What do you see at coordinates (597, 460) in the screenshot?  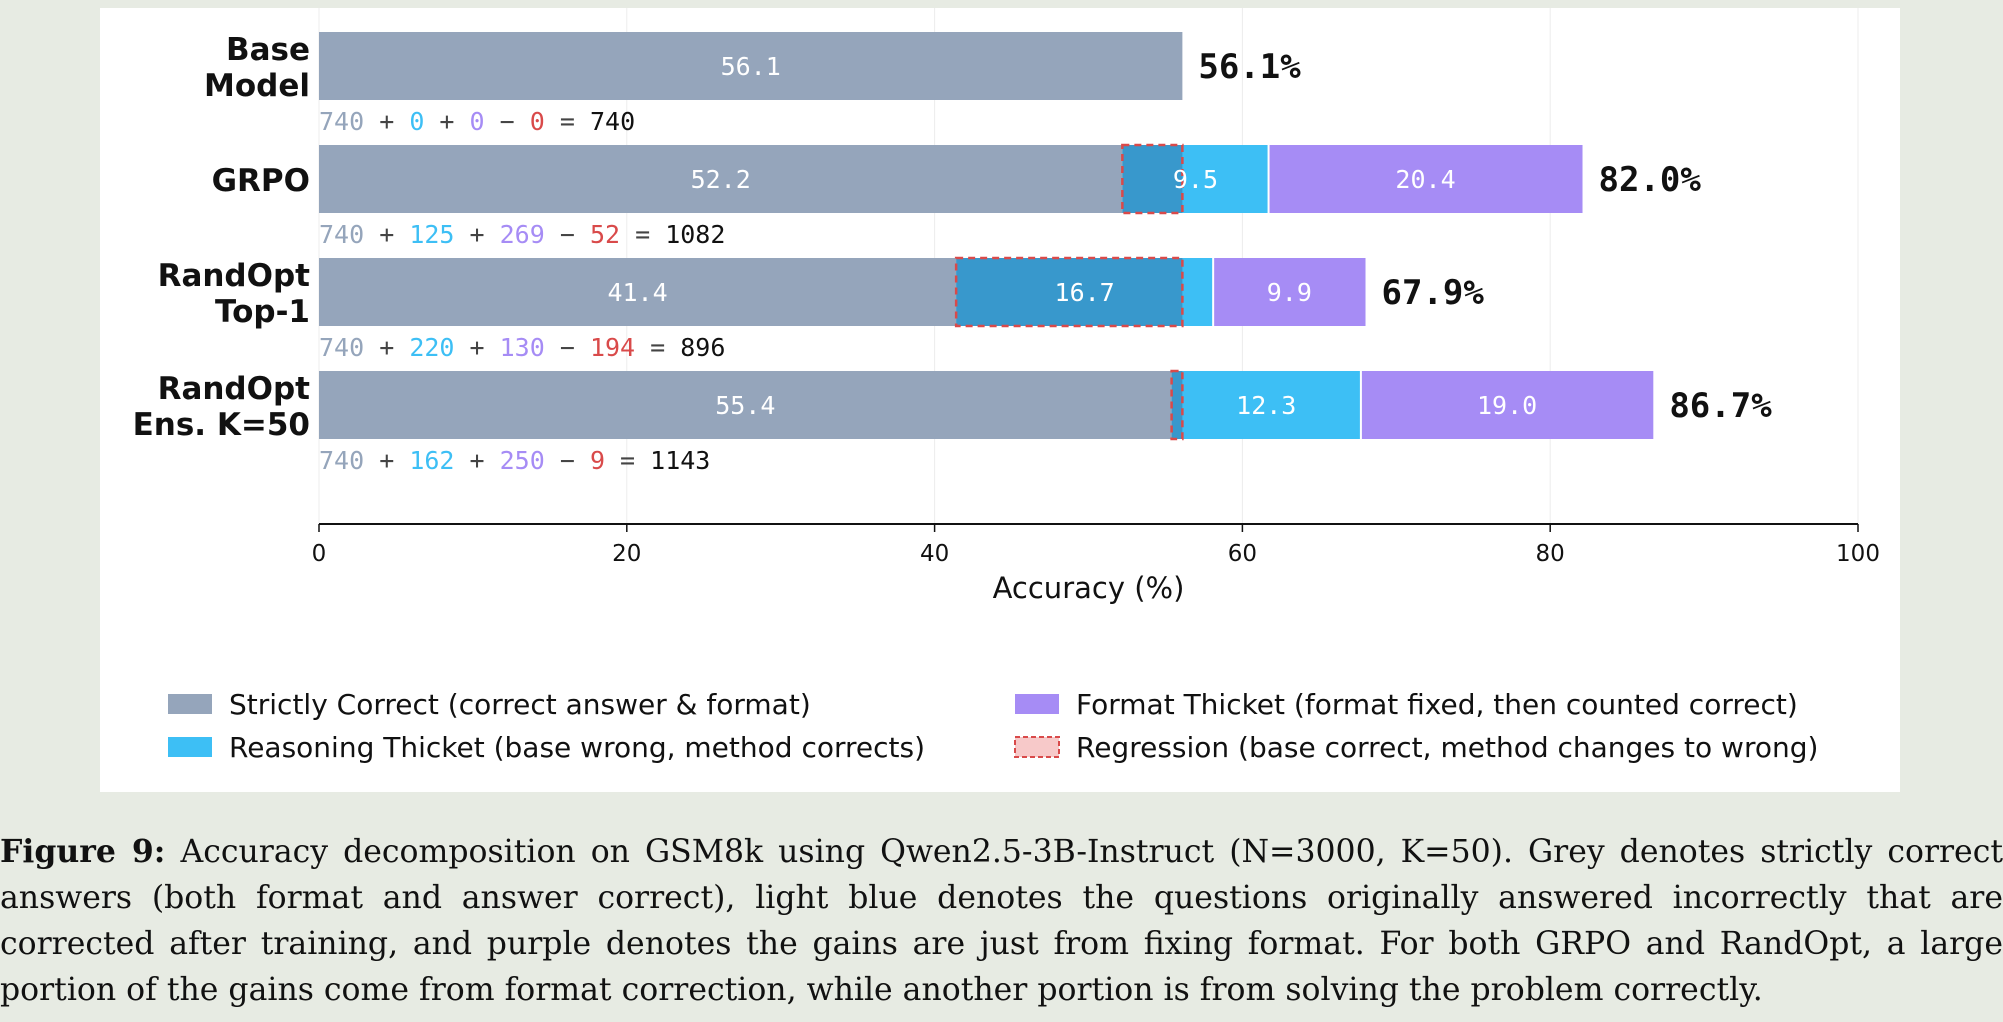 I see `count-term: 9` at bounding box center [597, 460].